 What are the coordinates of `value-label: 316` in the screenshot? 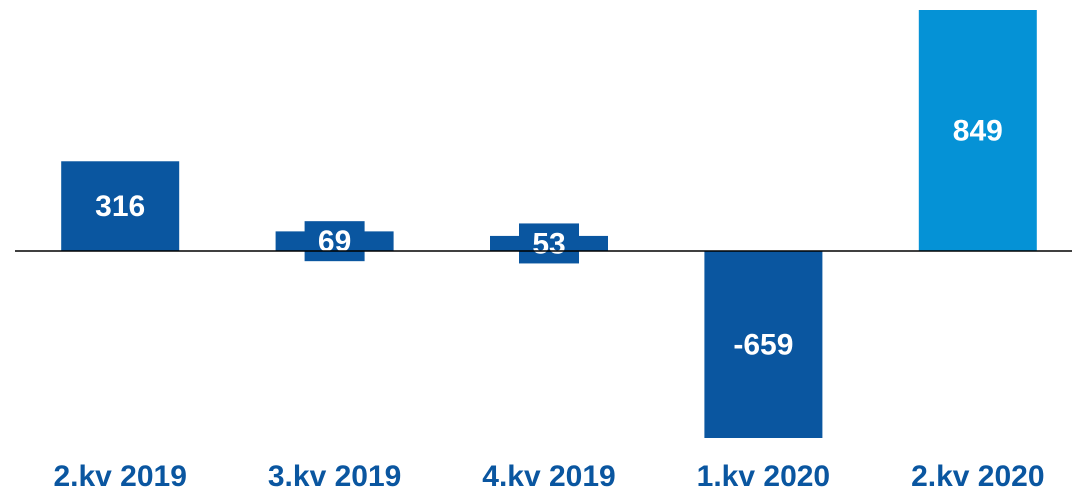 It's located at (120, 206).